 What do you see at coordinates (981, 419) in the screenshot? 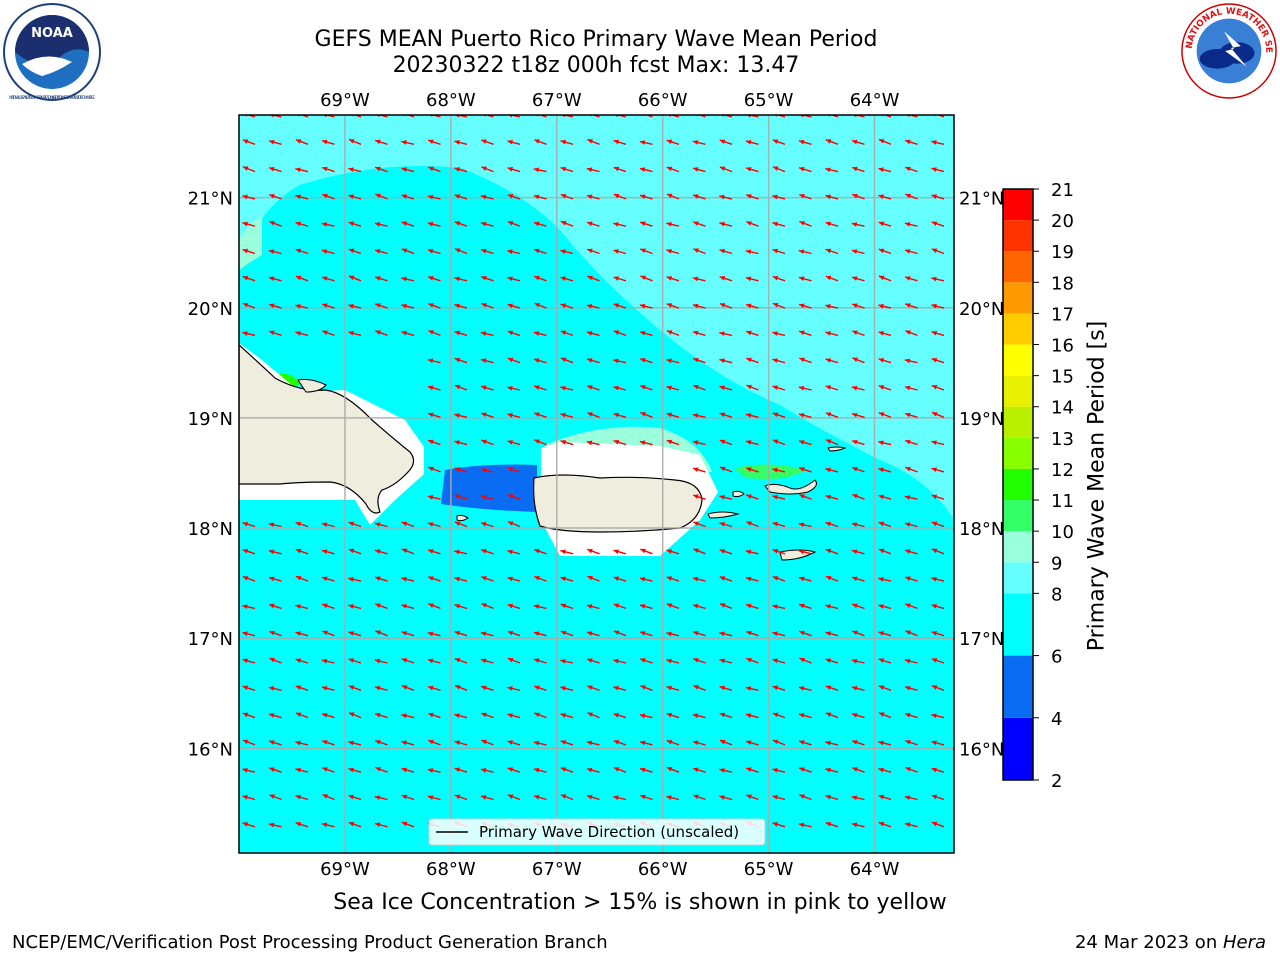
I see `lat-tick-right: 19°N` at bounding box center [981, 419].